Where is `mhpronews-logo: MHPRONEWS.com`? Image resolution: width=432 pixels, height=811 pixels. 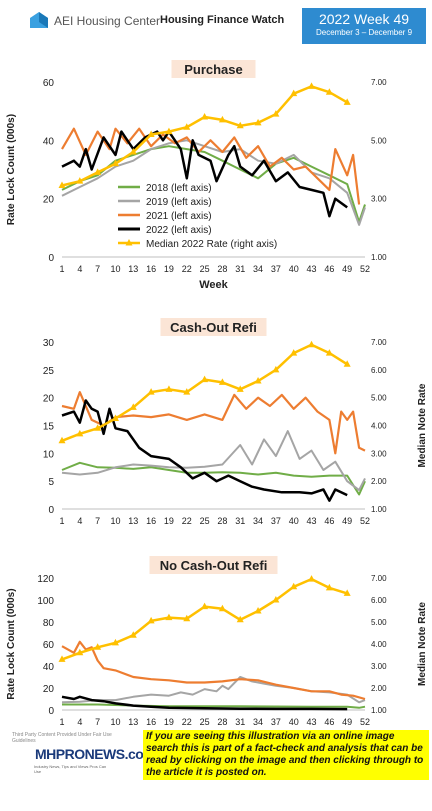
mhpronews-logo: MHPRONEWS.com is located at coordinates (95, 754).